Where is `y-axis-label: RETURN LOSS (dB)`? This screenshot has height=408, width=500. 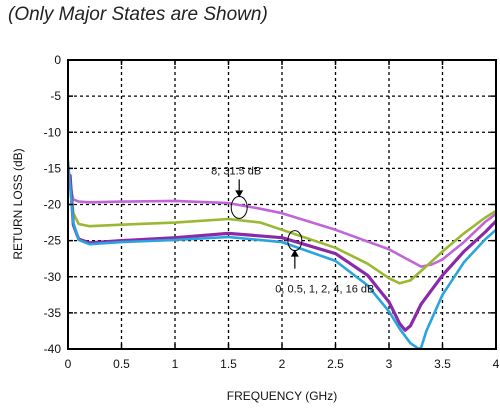
y-axis-label: RETURN LOSS (dB) is located at coordinates (18, 203).